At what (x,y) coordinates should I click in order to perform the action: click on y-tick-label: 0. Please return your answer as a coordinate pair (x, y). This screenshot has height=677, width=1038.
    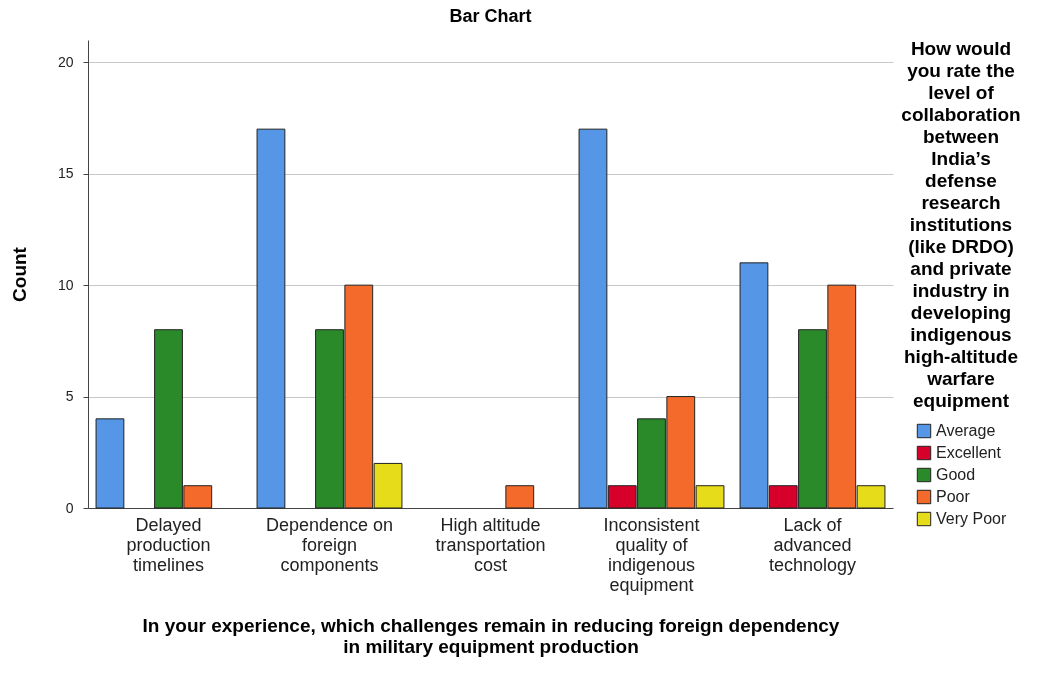
    Looking at the image, I should click on (69, 507).